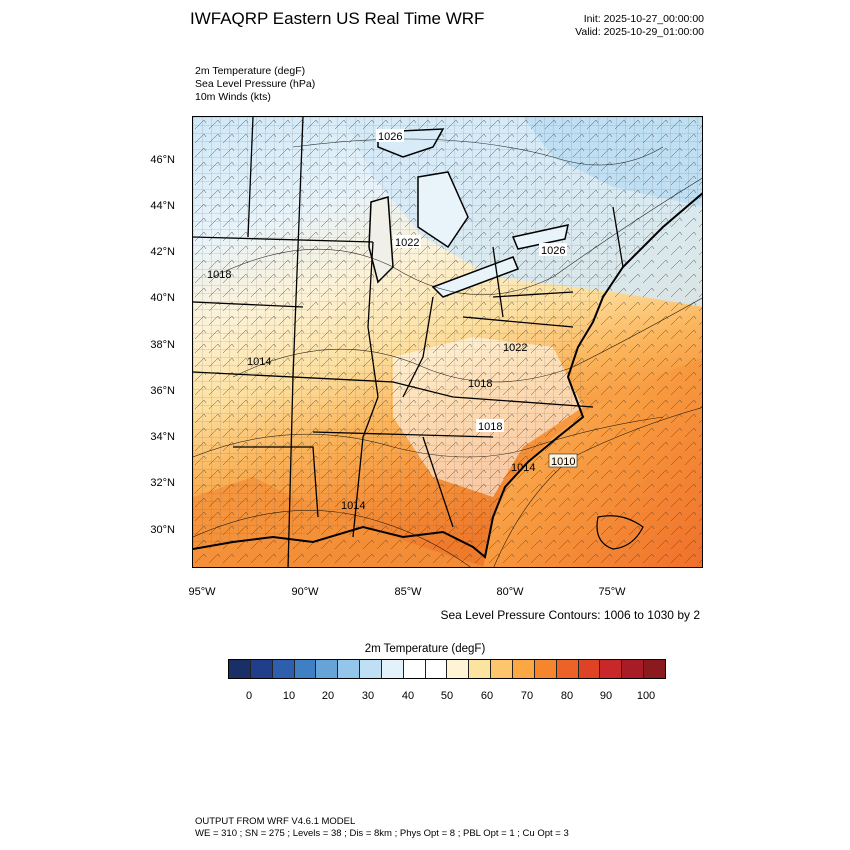 The image size is (850, 850). What do you see at coordinates (447, 696) in the screenshot?
I see `colorbar-tick: 50` at bounding box center [447, 696].